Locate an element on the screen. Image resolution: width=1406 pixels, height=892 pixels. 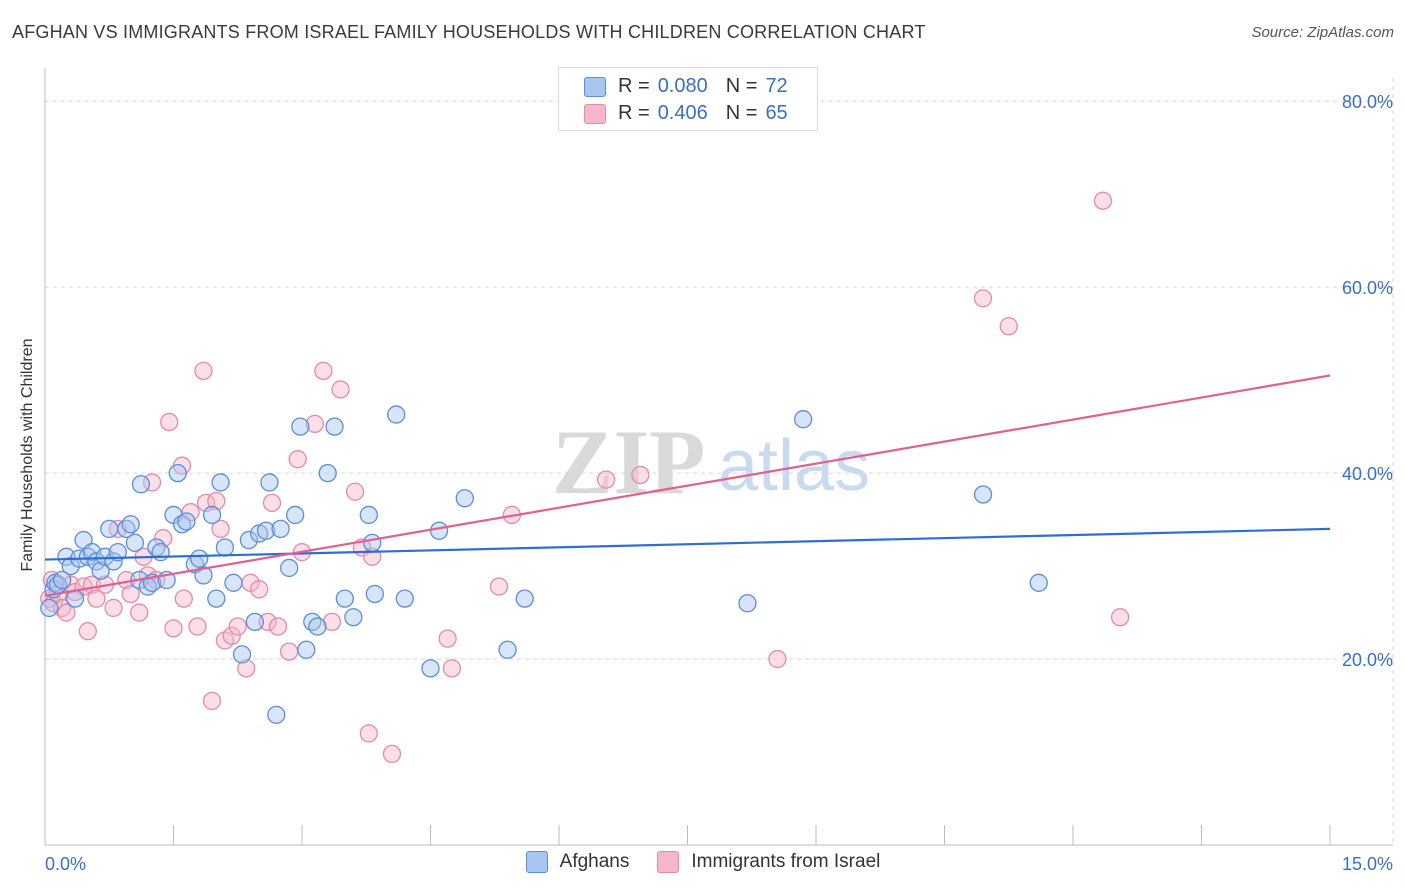
y-tick-label: 40.0% is located at coordinates (1367, 474).